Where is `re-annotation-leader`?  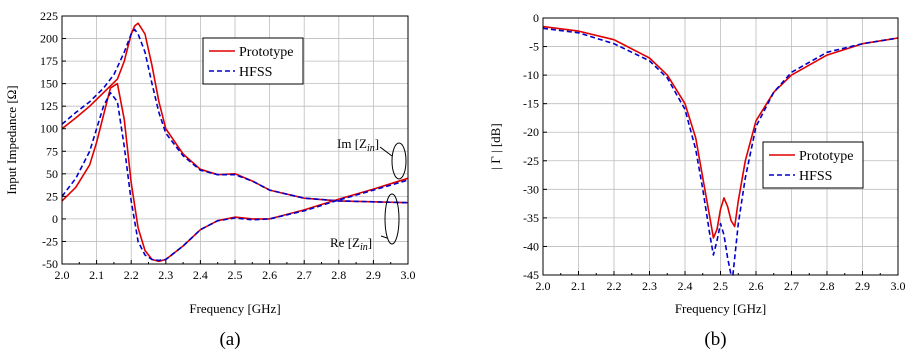 re-annotation-leader is located at coordinates (384, 237).